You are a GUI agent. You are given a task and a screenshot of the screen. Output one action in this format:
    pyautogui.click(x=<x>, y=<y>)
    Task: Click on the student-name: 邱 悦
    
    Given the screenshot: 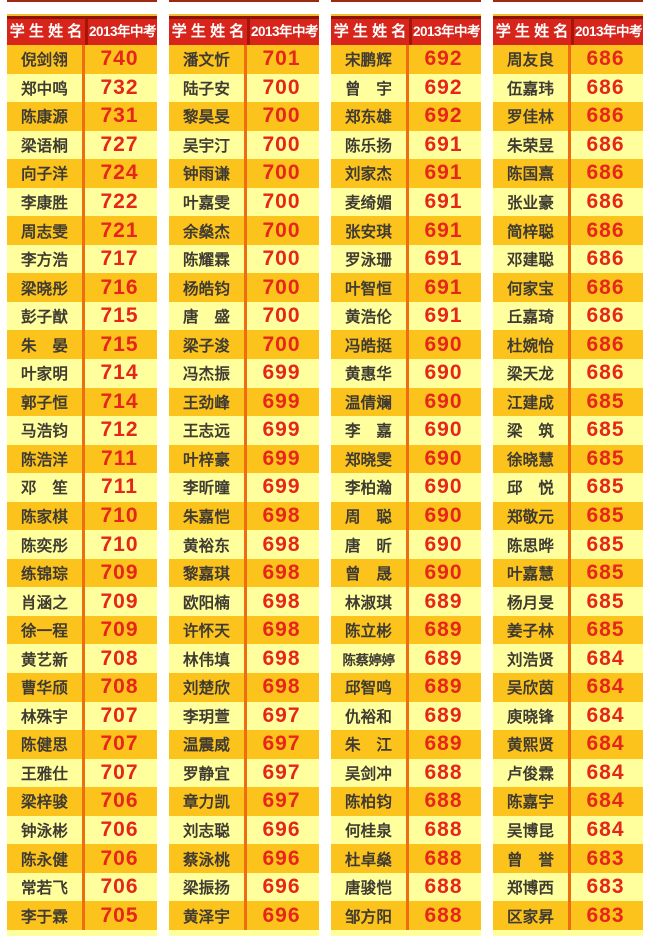 What is the action you would take?
    pyautogui.click(x=532, y=487)
    